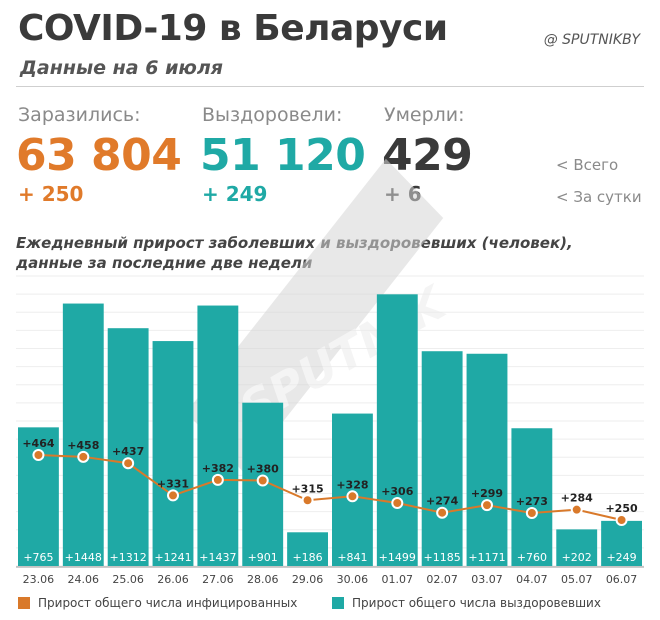  I want to click on infected-label: Заразились:, so click(79, 115).